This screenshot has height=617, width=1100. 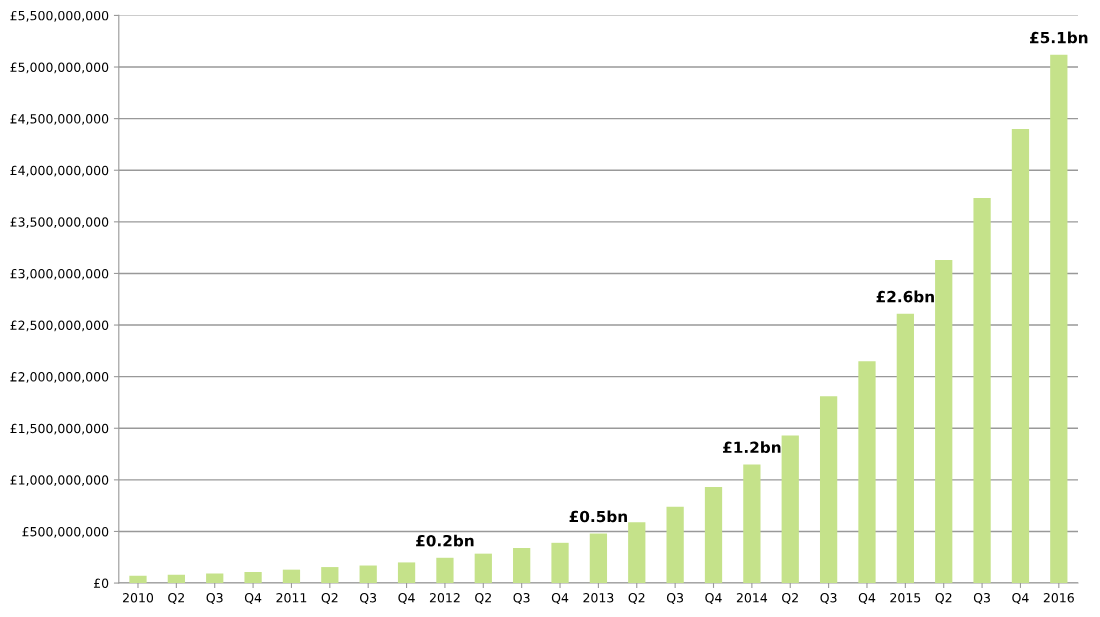 What do you see at coordinates (59, 119) in the screenshot?
I see `y-tick-label: £4,500,000,000` at bounding box center [59, 119].